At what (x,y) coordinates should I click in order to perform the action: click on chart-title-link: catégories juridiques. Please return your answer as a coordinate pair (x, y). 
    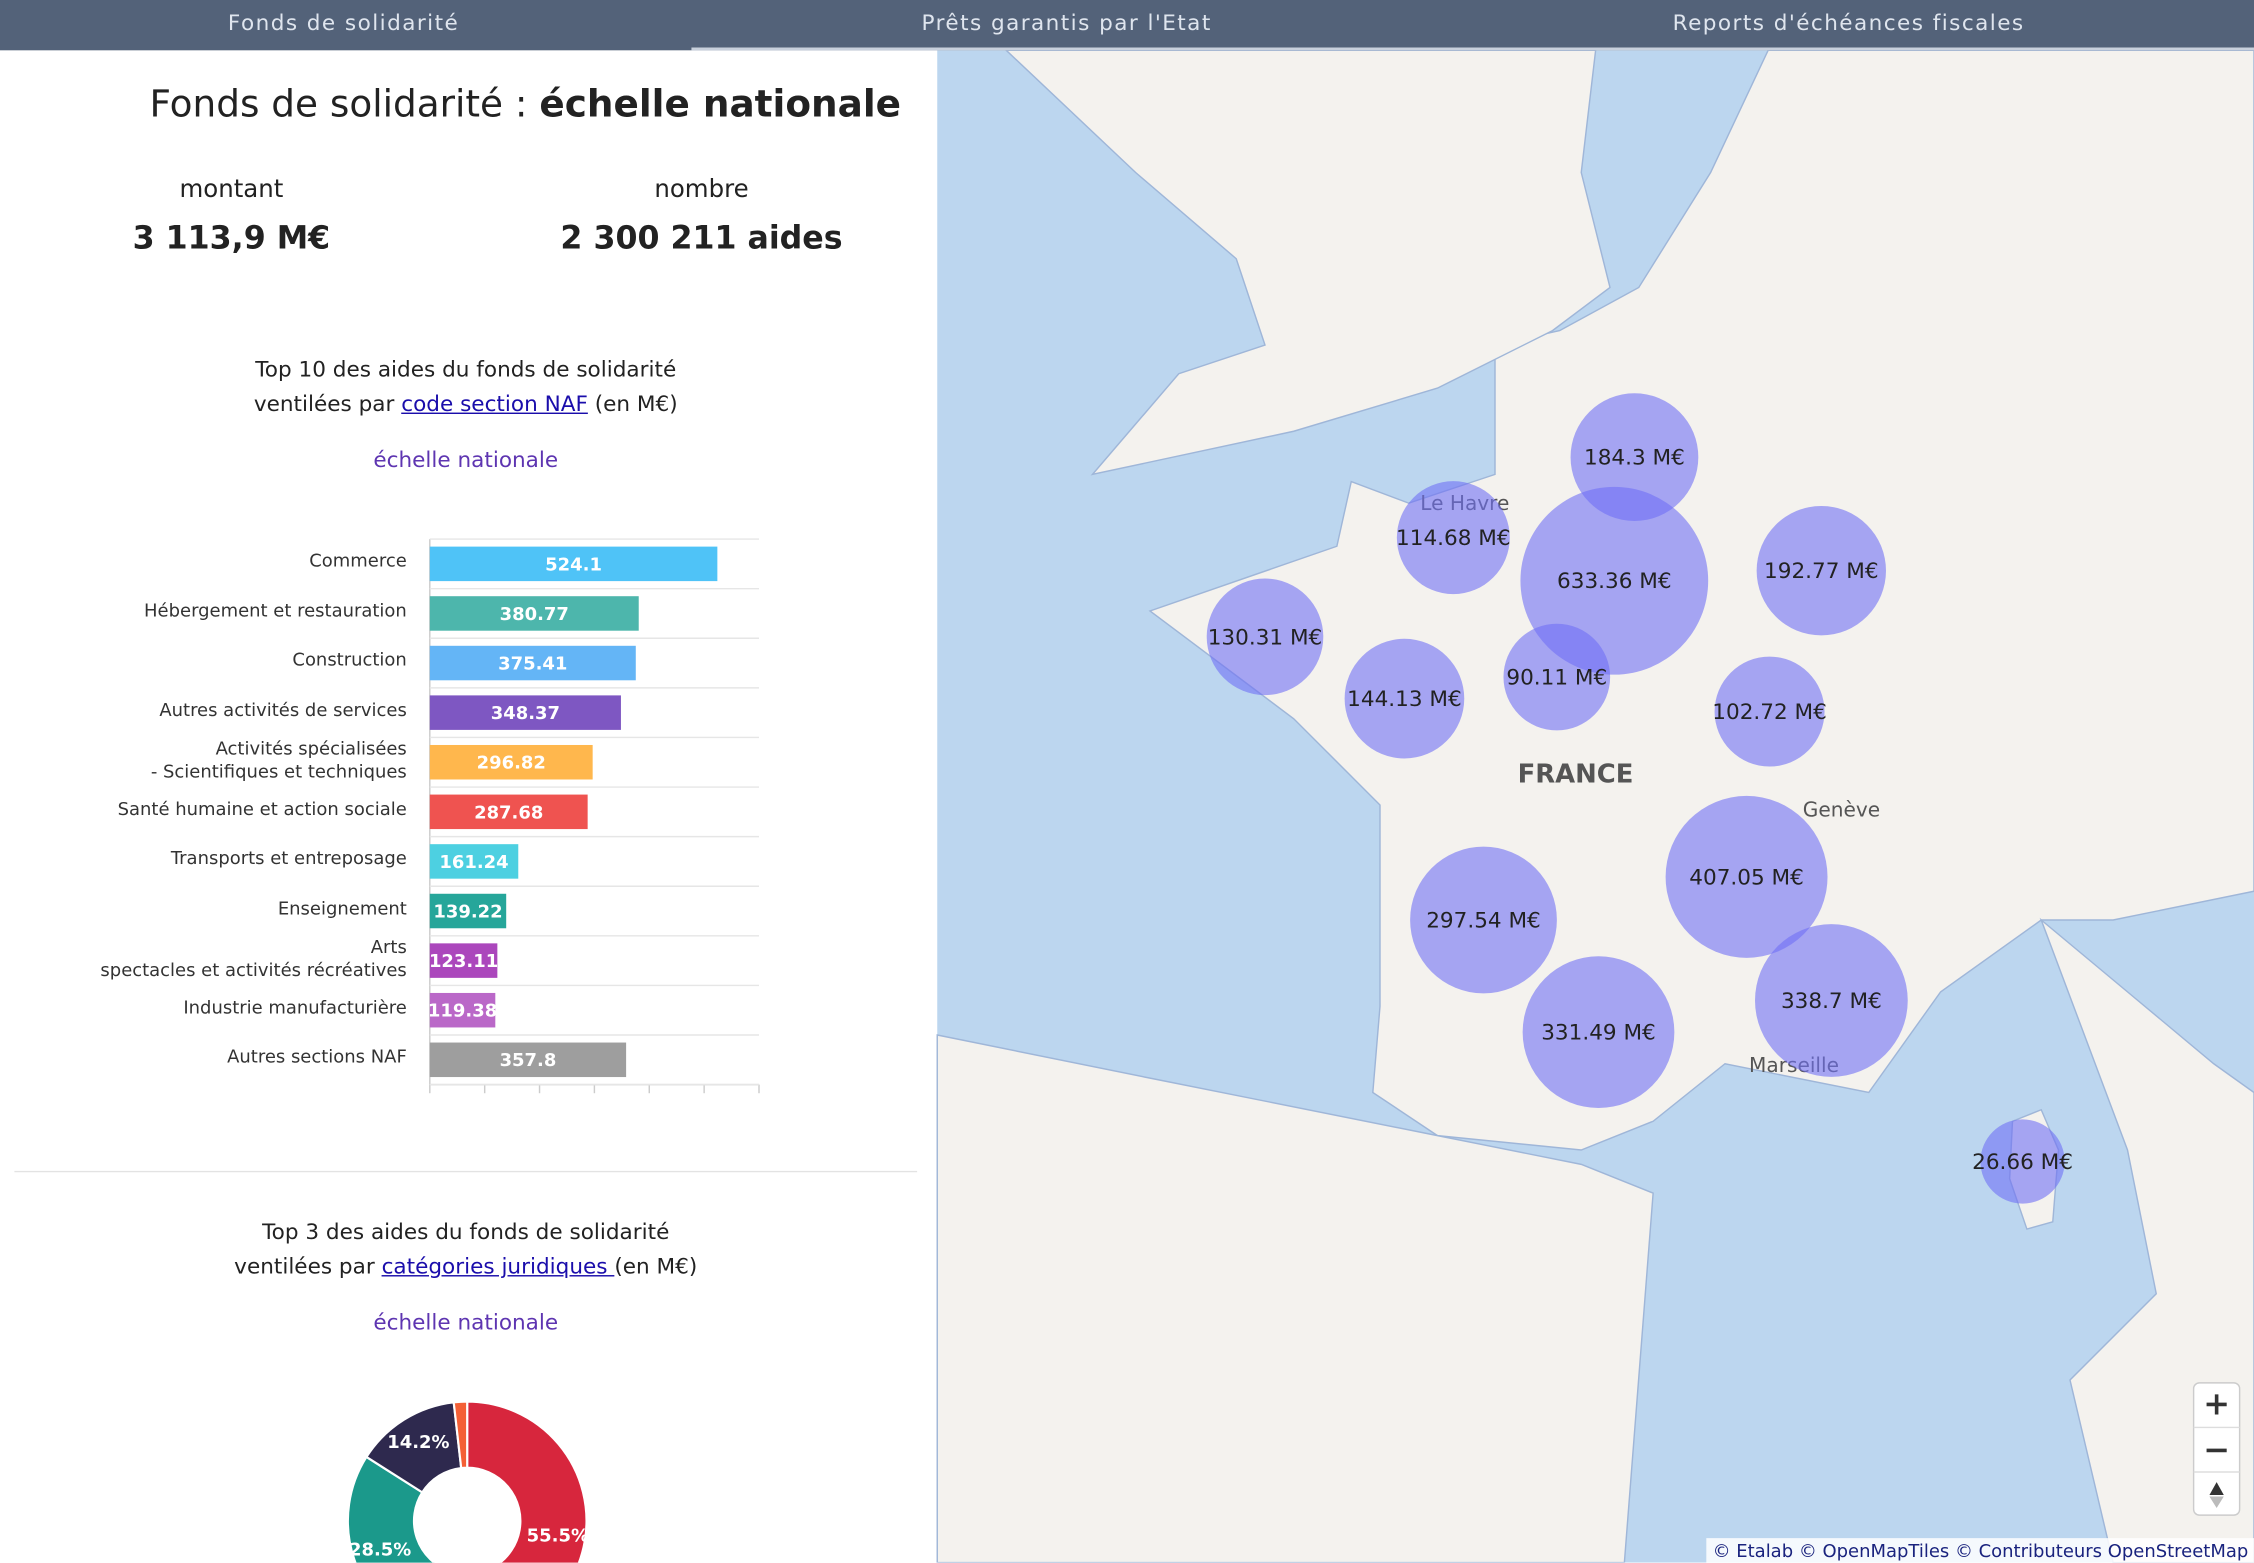
    Looking at the image, I should click on (498, 1266).